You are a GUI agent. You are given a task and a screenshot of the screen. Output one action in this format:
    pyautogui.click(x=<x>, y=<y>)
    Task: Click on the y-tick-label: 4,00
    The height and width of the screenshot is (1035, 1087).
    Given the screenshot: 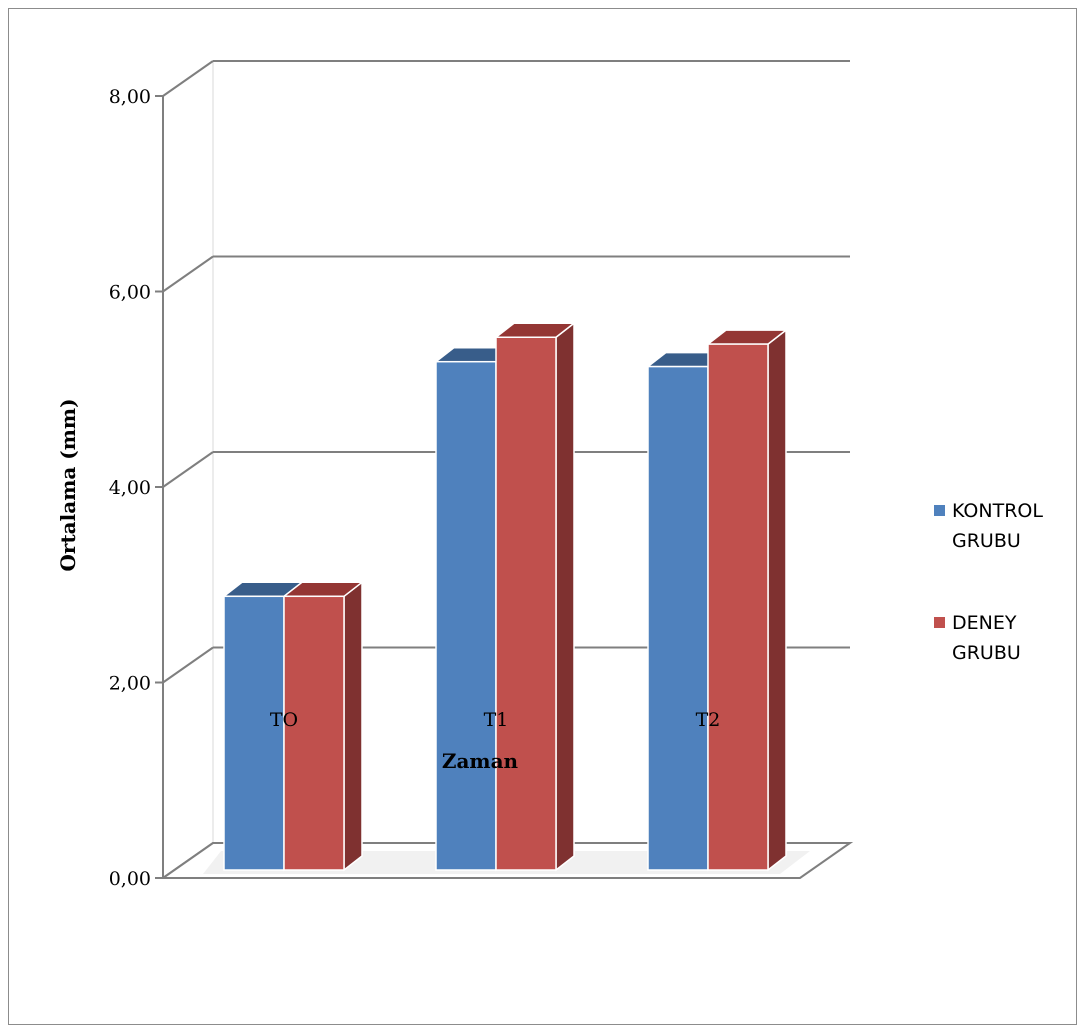 What is the action you would take?
    pyautogui.click(x=130, y=488)
    